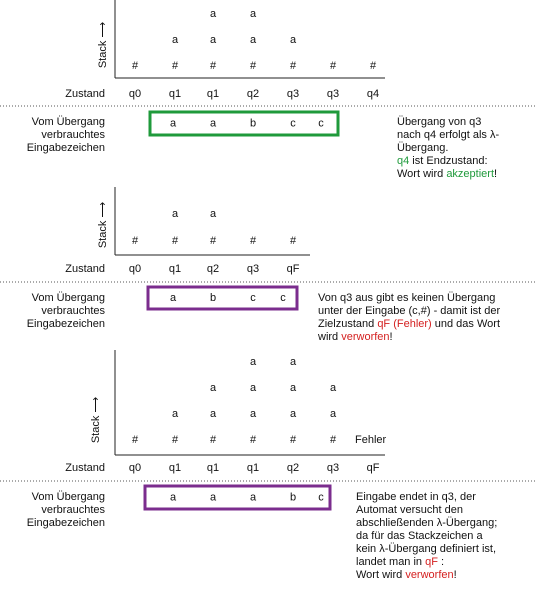 The height and width of the screenshot is (608, 536). I want to click on note-line: Wort wird verworfen!, so click(406, 575).